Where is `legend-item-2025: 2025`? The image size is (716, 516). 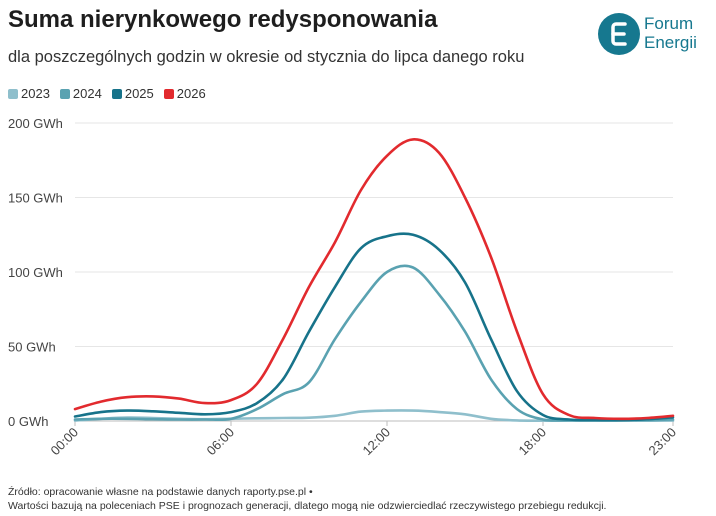
legend-item-2025: 2025 is located at coordinates (132, 93).